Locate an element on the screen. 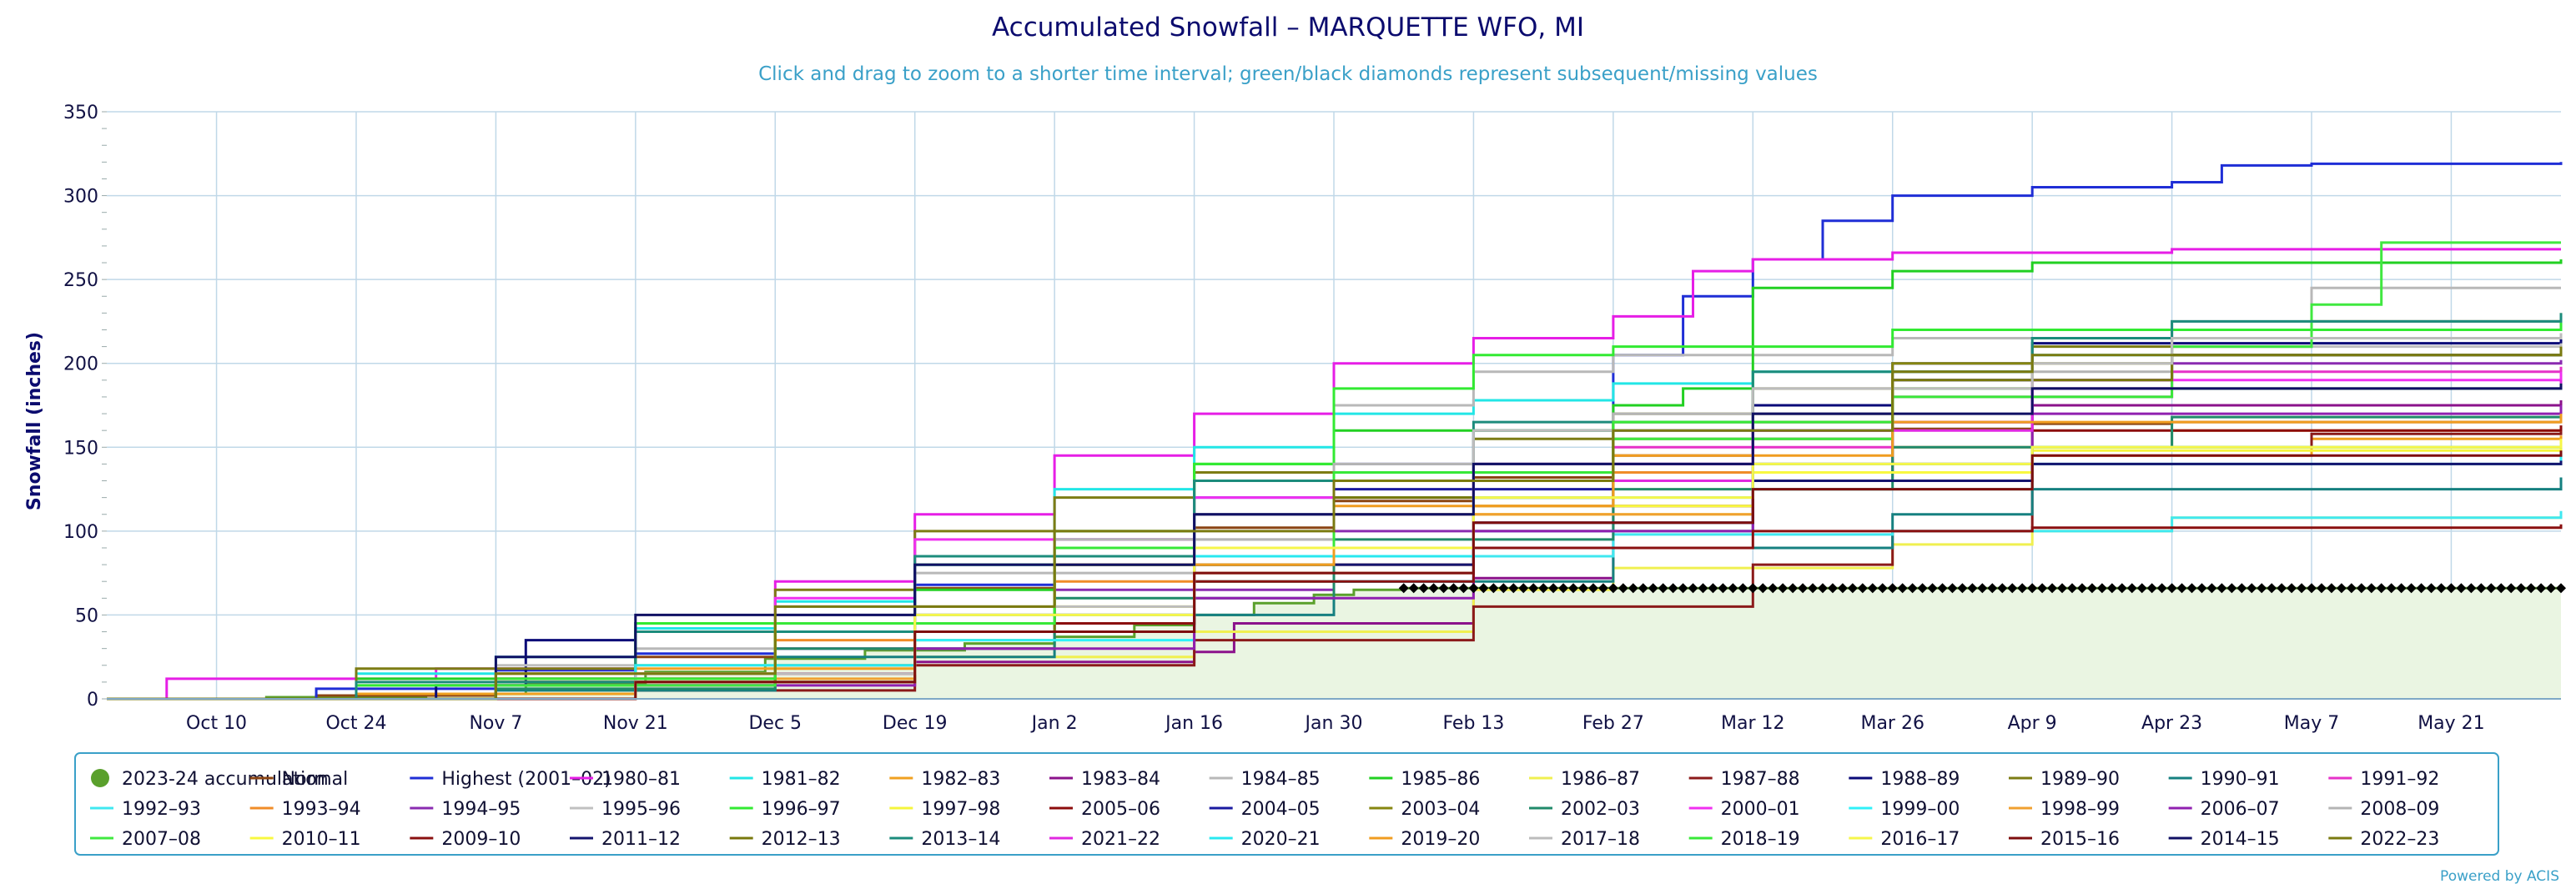 The height and width of the screenshot is (889, 2576). legend-item: 1995–96 is located at coordinates (625, 809).